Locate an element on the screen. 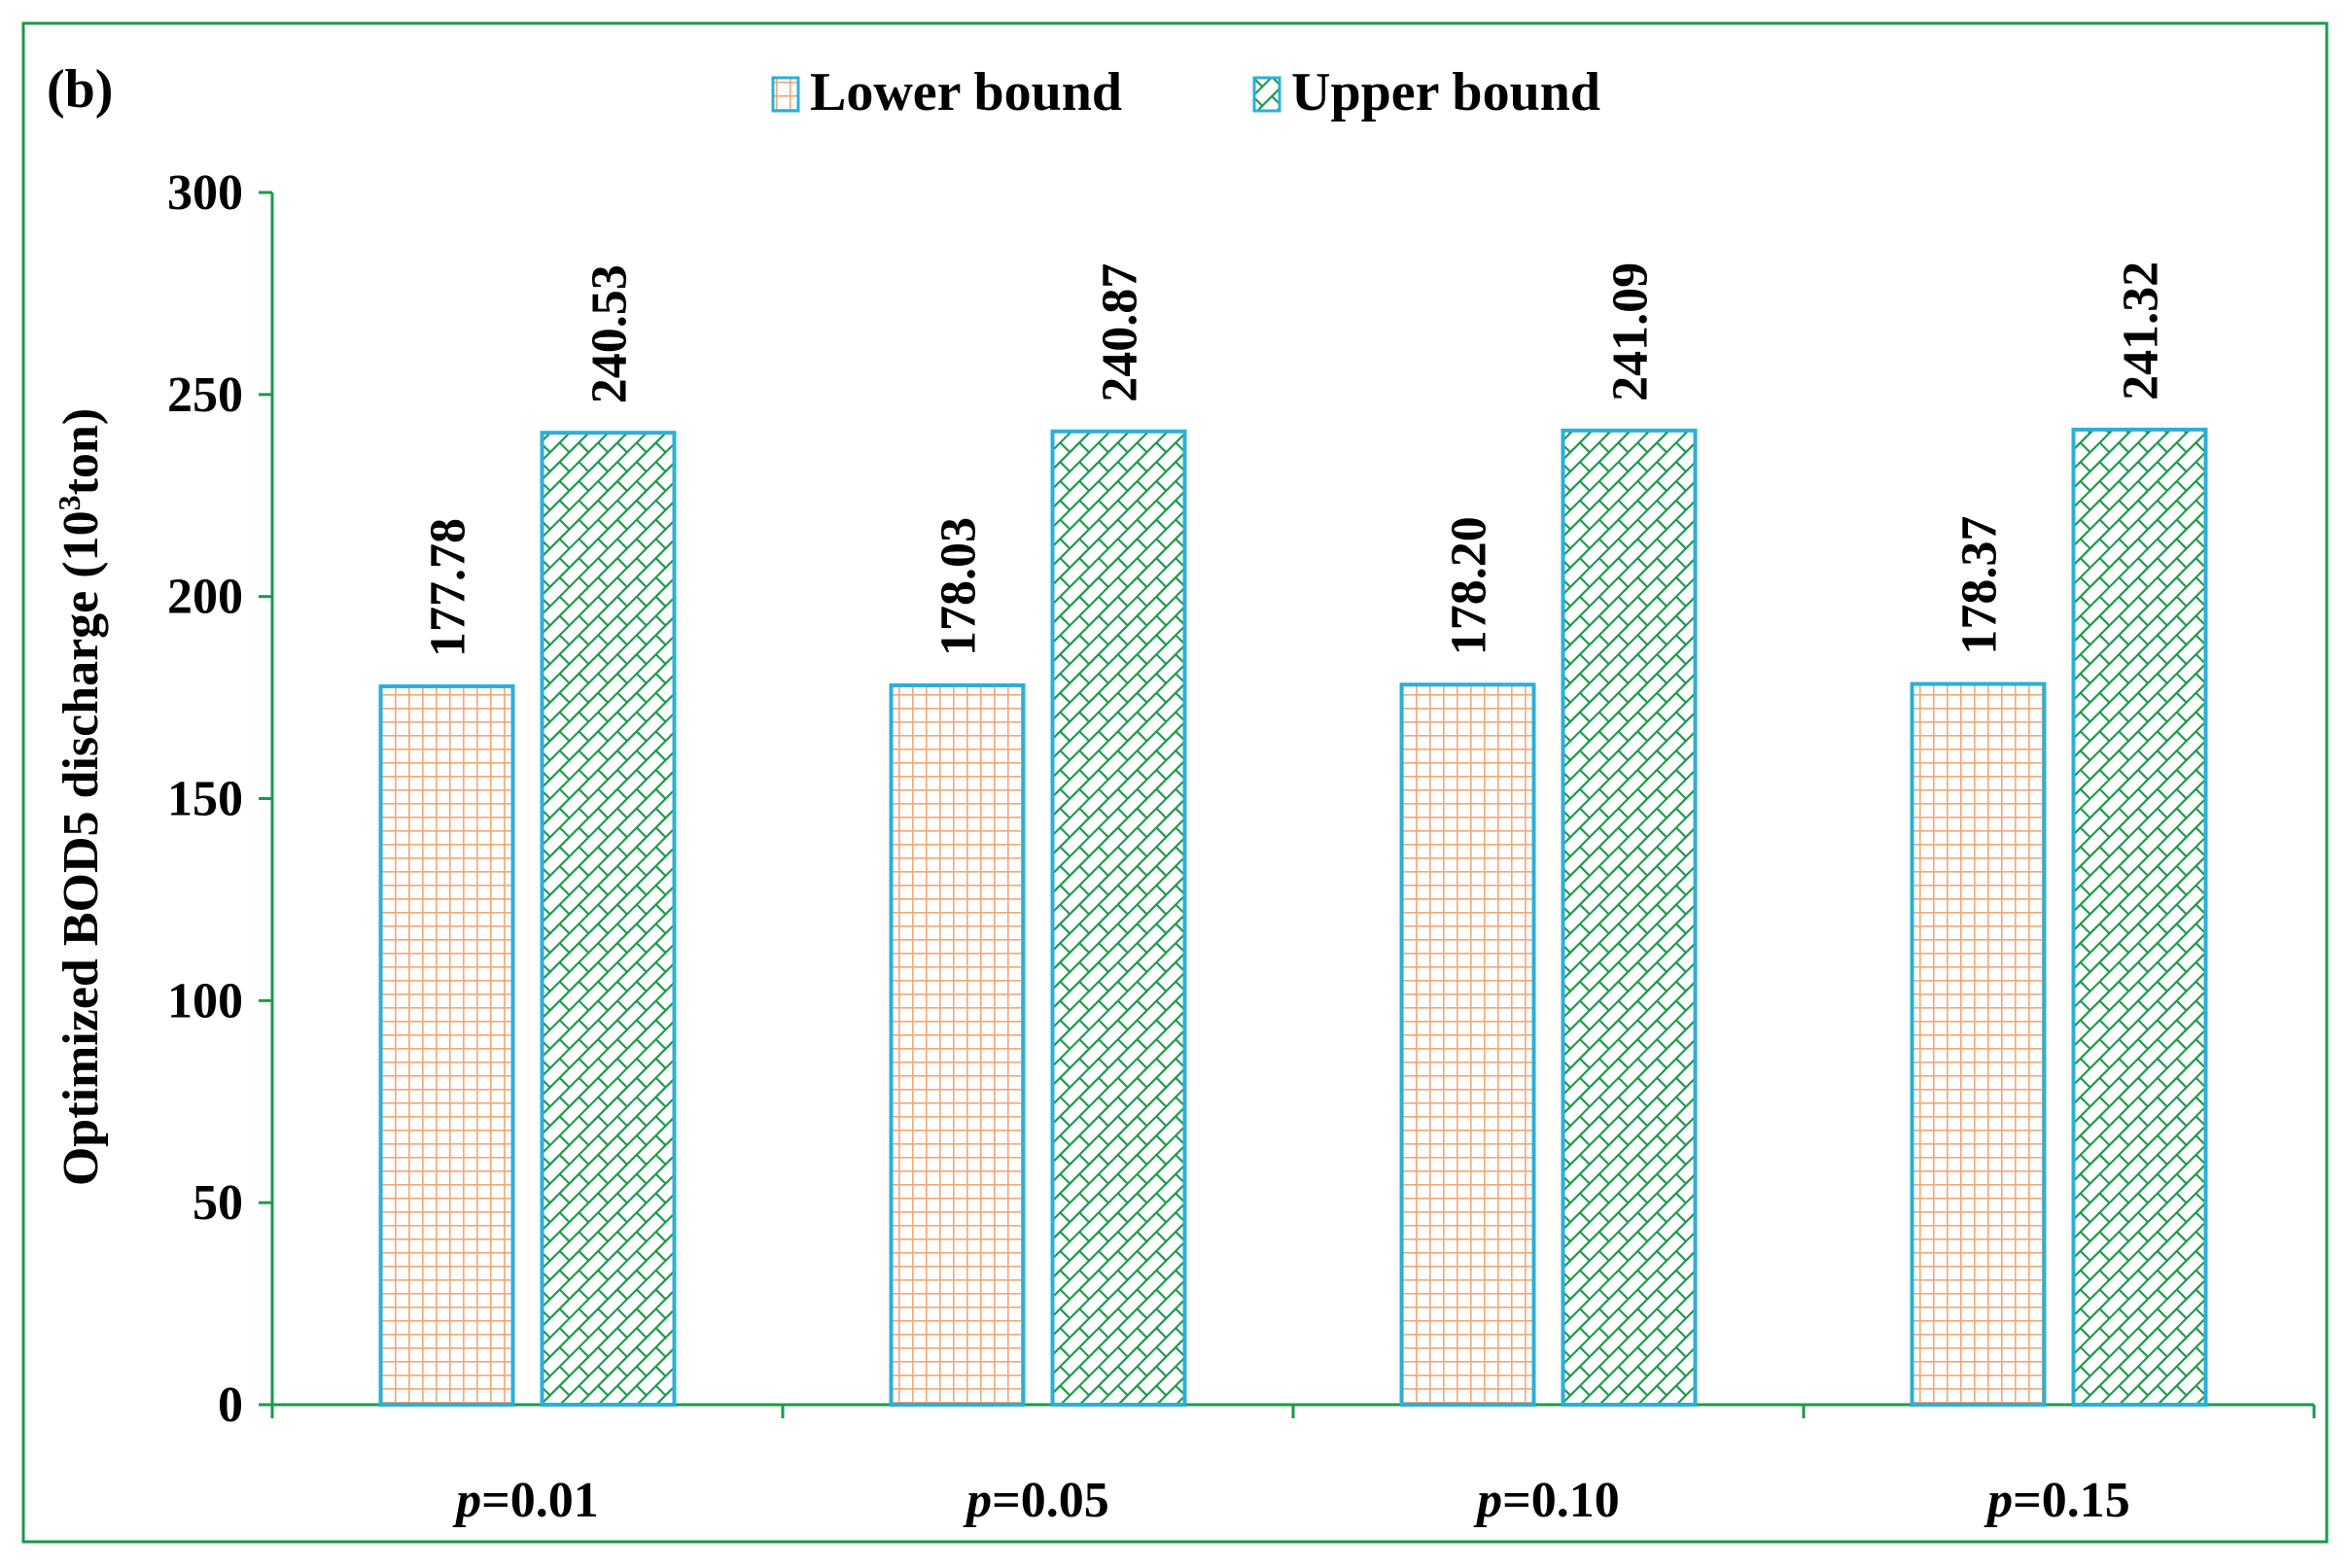  bar-value-label: 178.20 is located at coordinates (1469, 585).